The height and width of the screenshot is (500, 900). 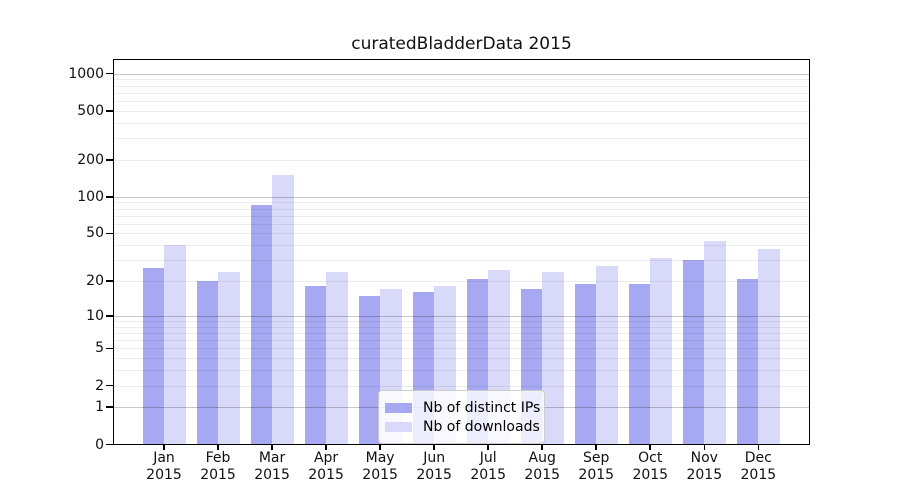 I want to click on y-tick-label: 200, so click(x=90, y=159).